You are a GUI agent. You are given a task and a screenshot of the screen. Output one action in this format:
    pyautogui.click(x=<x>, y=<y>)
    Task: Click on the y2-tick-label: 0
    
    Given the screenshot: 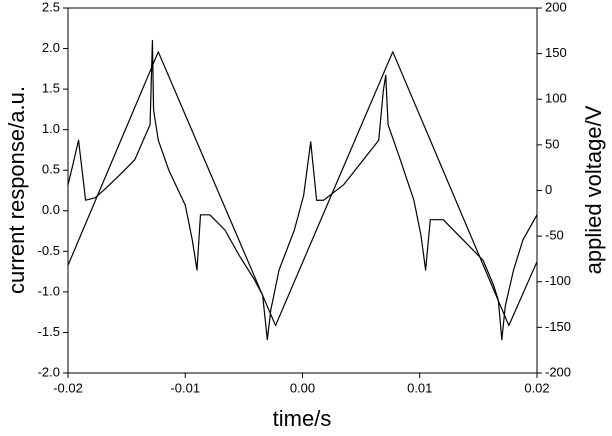 What is the action you would take?
    pyautogui.click(x=548, y=189)
    